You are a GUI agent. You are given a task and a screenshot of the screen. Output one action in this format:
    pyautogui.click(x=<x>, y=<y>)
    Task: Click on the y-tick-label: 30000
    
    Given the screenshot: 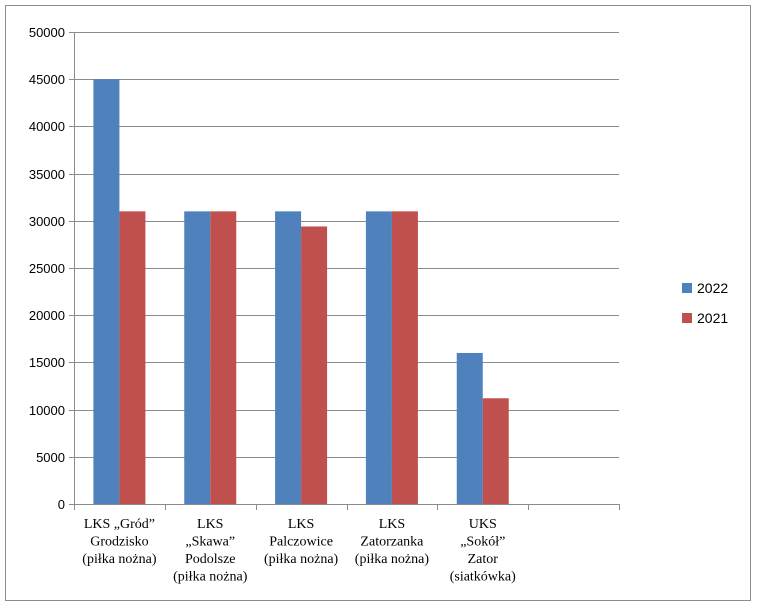 What is the action you would take?
    pyautogui.click(x=47, y=221)
    